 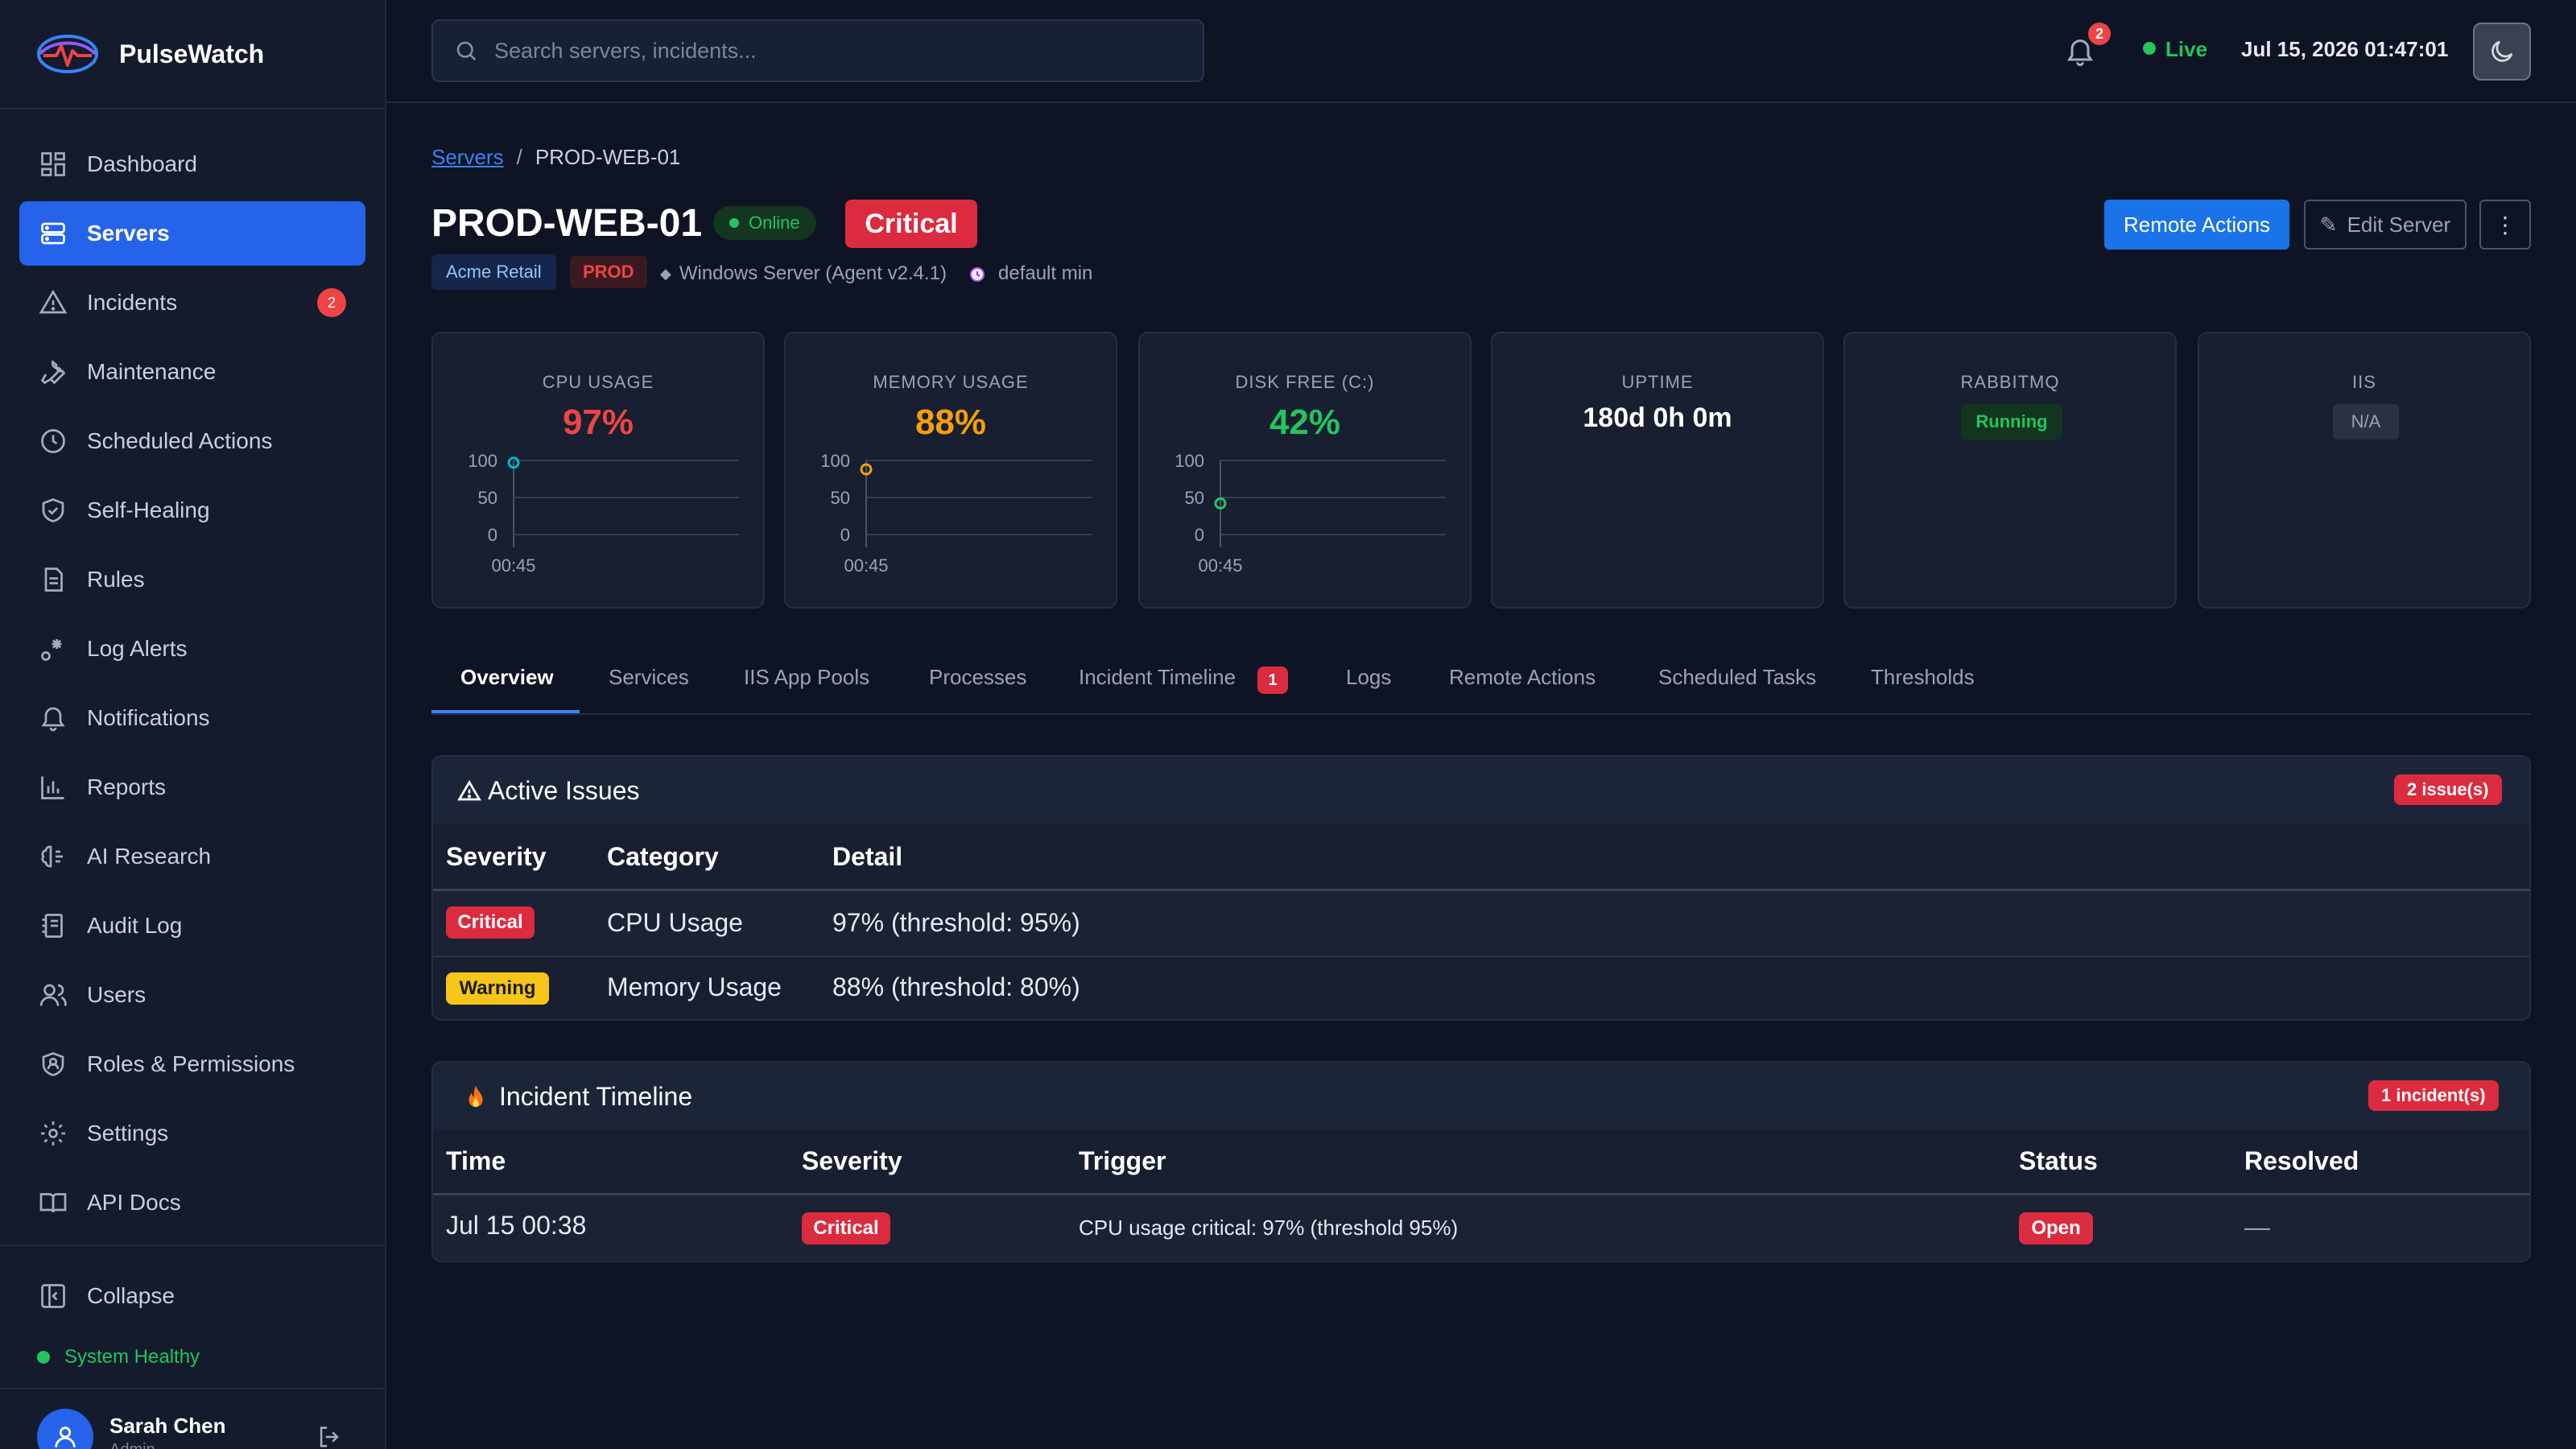 What do you see at coordinates (694, 986) in the screenshot?
I see `issue-category: Memory Usage` at bounding box center [694, 986].